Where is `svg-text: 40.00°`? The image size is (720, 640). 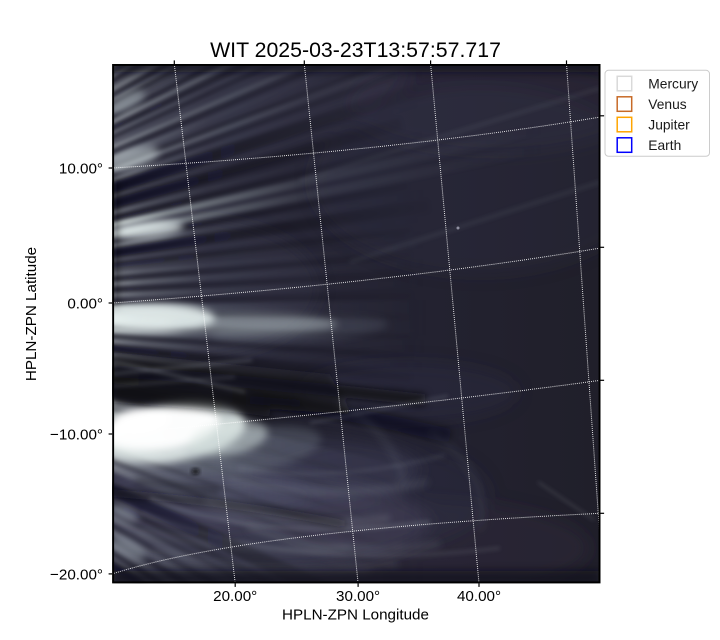
svg-text: 40.00° is located at coordinates (479, 596).